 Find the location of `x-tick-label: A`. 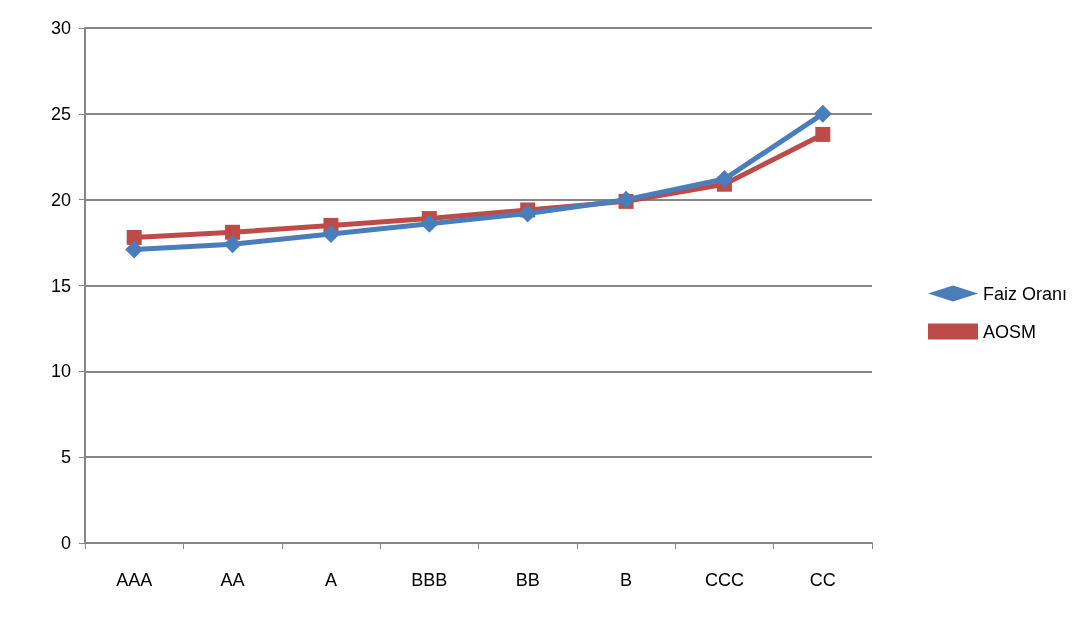

x-tick-label: A is located at coordinates (330, 580).